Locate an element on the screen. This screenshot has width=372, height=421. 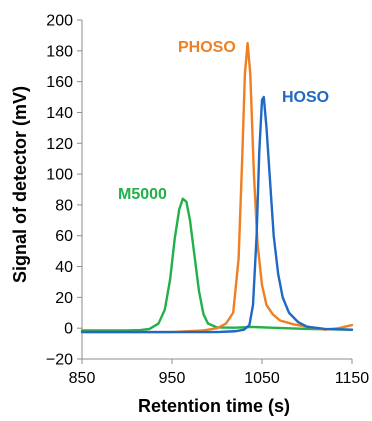
x-tick-label: 850 is located at coordinates (82, 378).